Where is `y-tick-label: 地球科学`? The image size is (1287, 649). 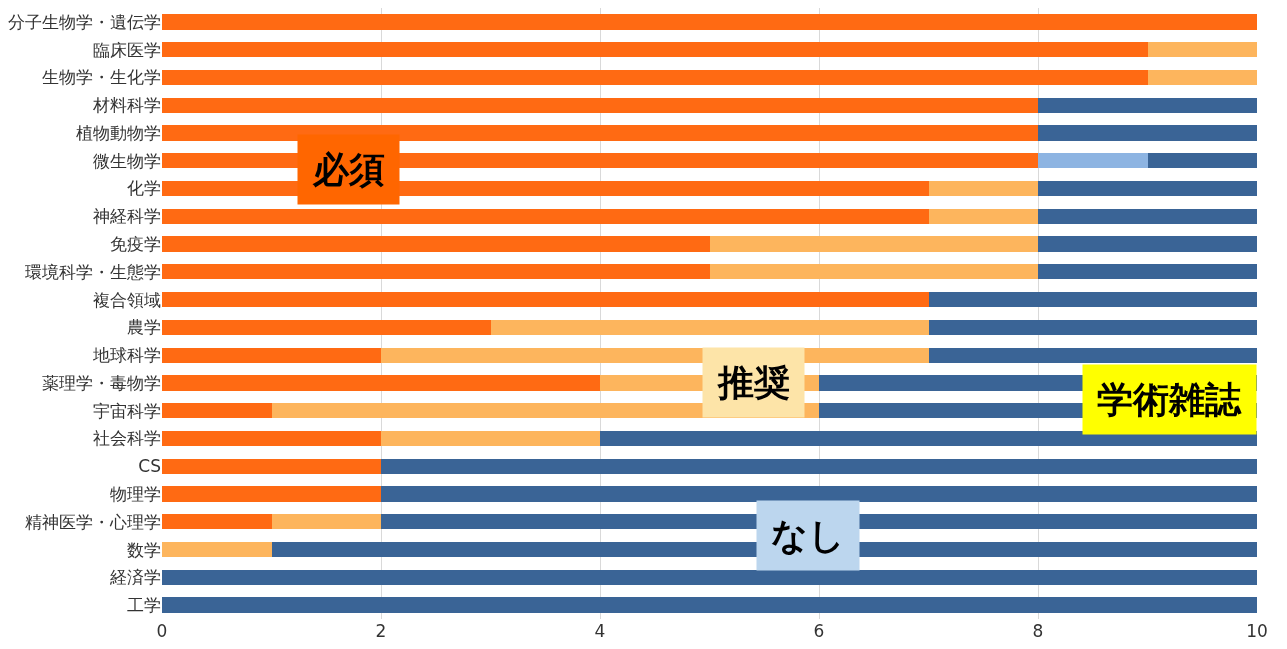 y-tick-label: 地球科学 is located at coordinates (126, 355).